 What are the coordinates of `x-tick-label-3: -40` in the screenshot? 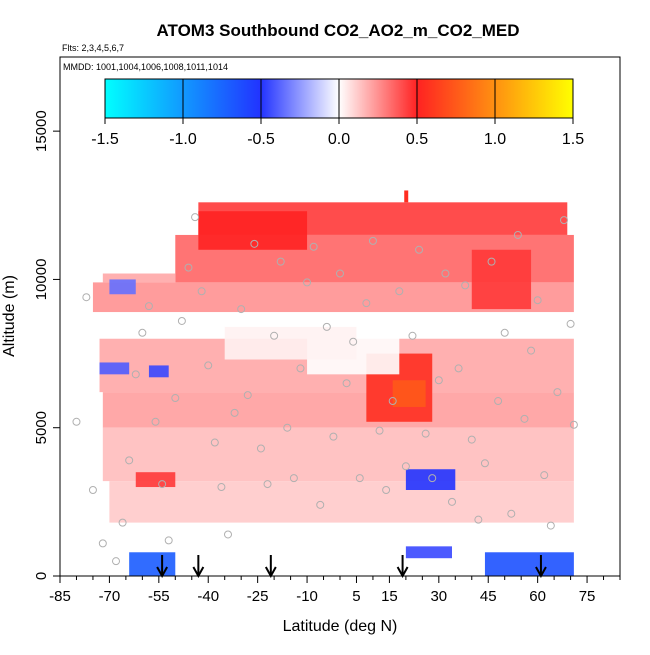 It's located at (208, 596).